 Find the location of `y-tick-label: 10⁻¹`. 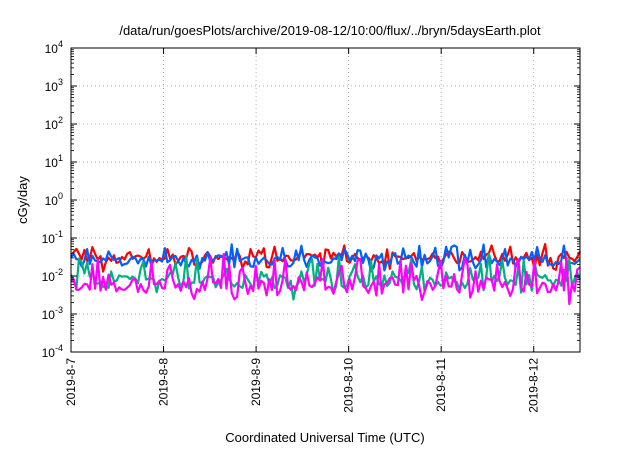

y-tick-label: 10⁻¹ is located at coordinates (52, 237).